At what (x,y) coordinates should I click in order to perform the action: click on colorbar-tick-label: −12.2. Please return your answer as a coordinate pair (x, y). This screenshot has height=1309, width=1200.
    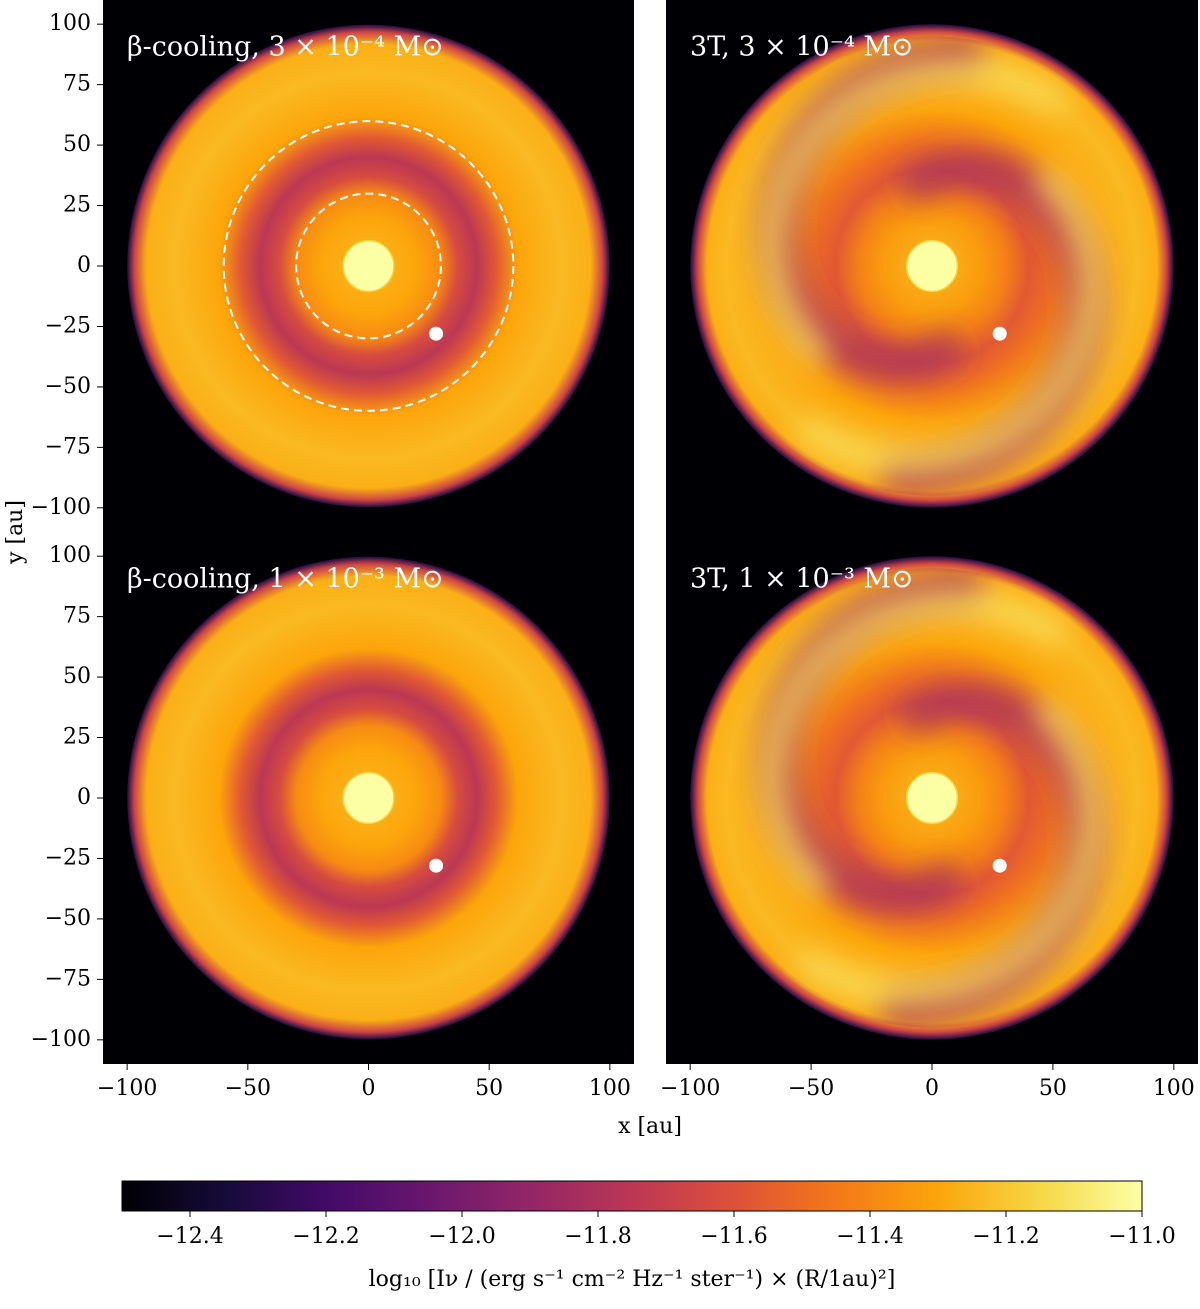
    Looking at the image, I should click on (325, 1236).